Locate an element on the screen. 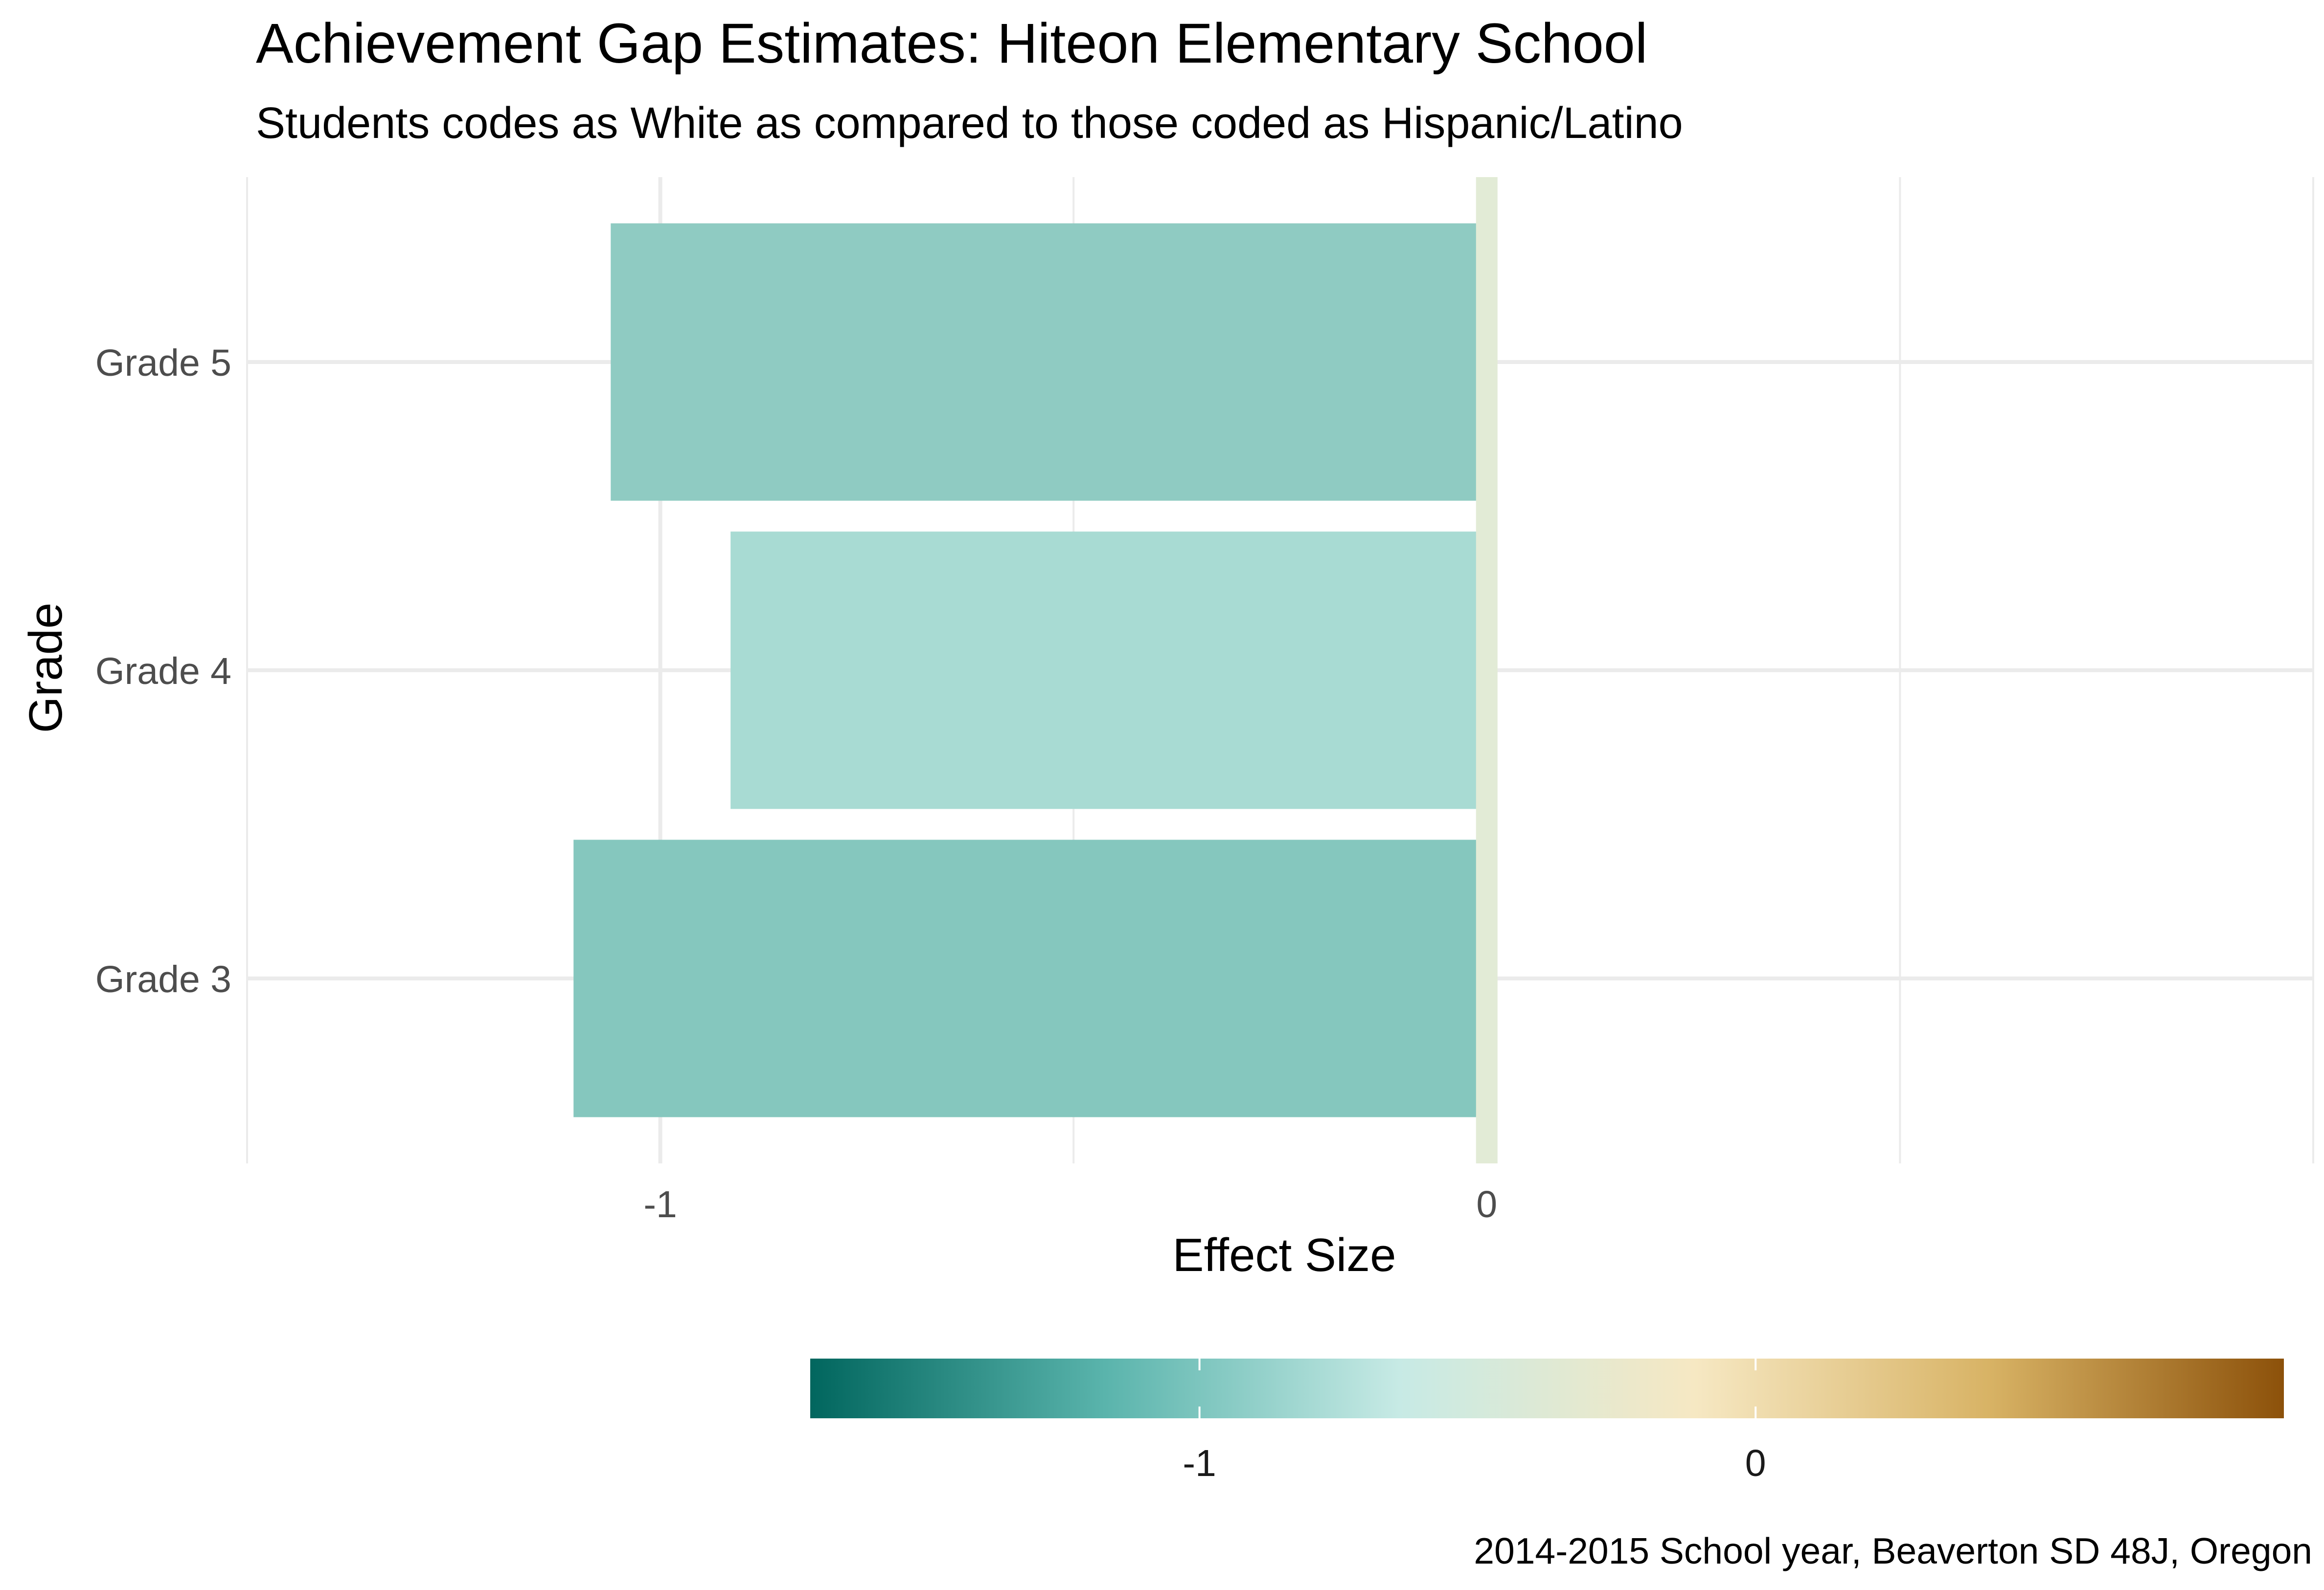  y-axis-title: Grade is located at coordinates (46, 668).